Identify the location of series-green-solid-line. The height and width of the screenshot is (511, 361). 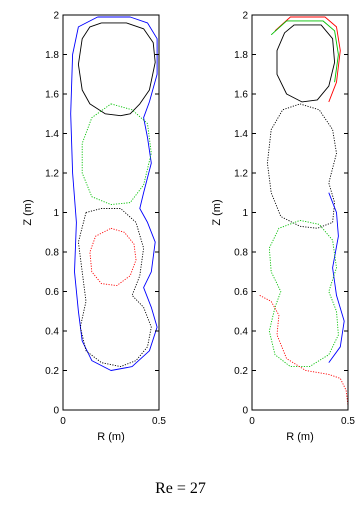
(304, 51).